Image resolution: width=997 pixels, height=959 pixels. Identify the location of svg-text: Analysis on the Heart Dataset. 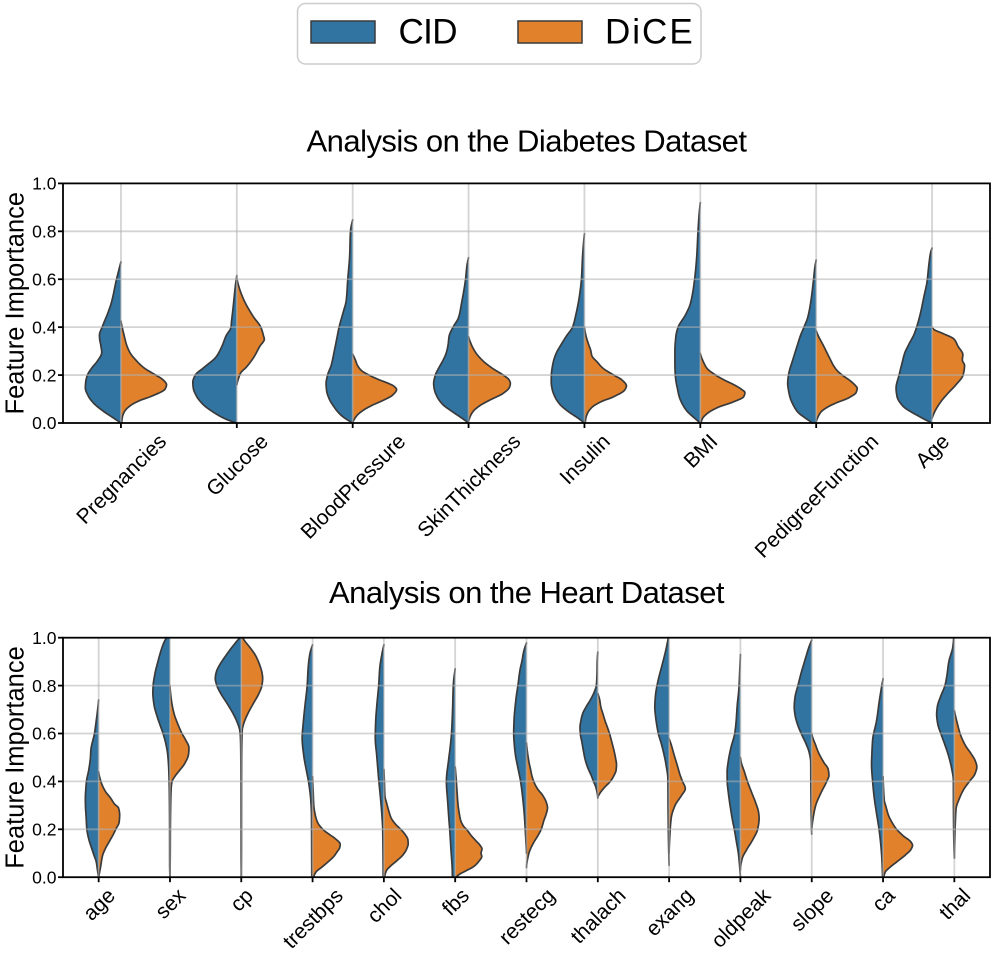
(527, 592).